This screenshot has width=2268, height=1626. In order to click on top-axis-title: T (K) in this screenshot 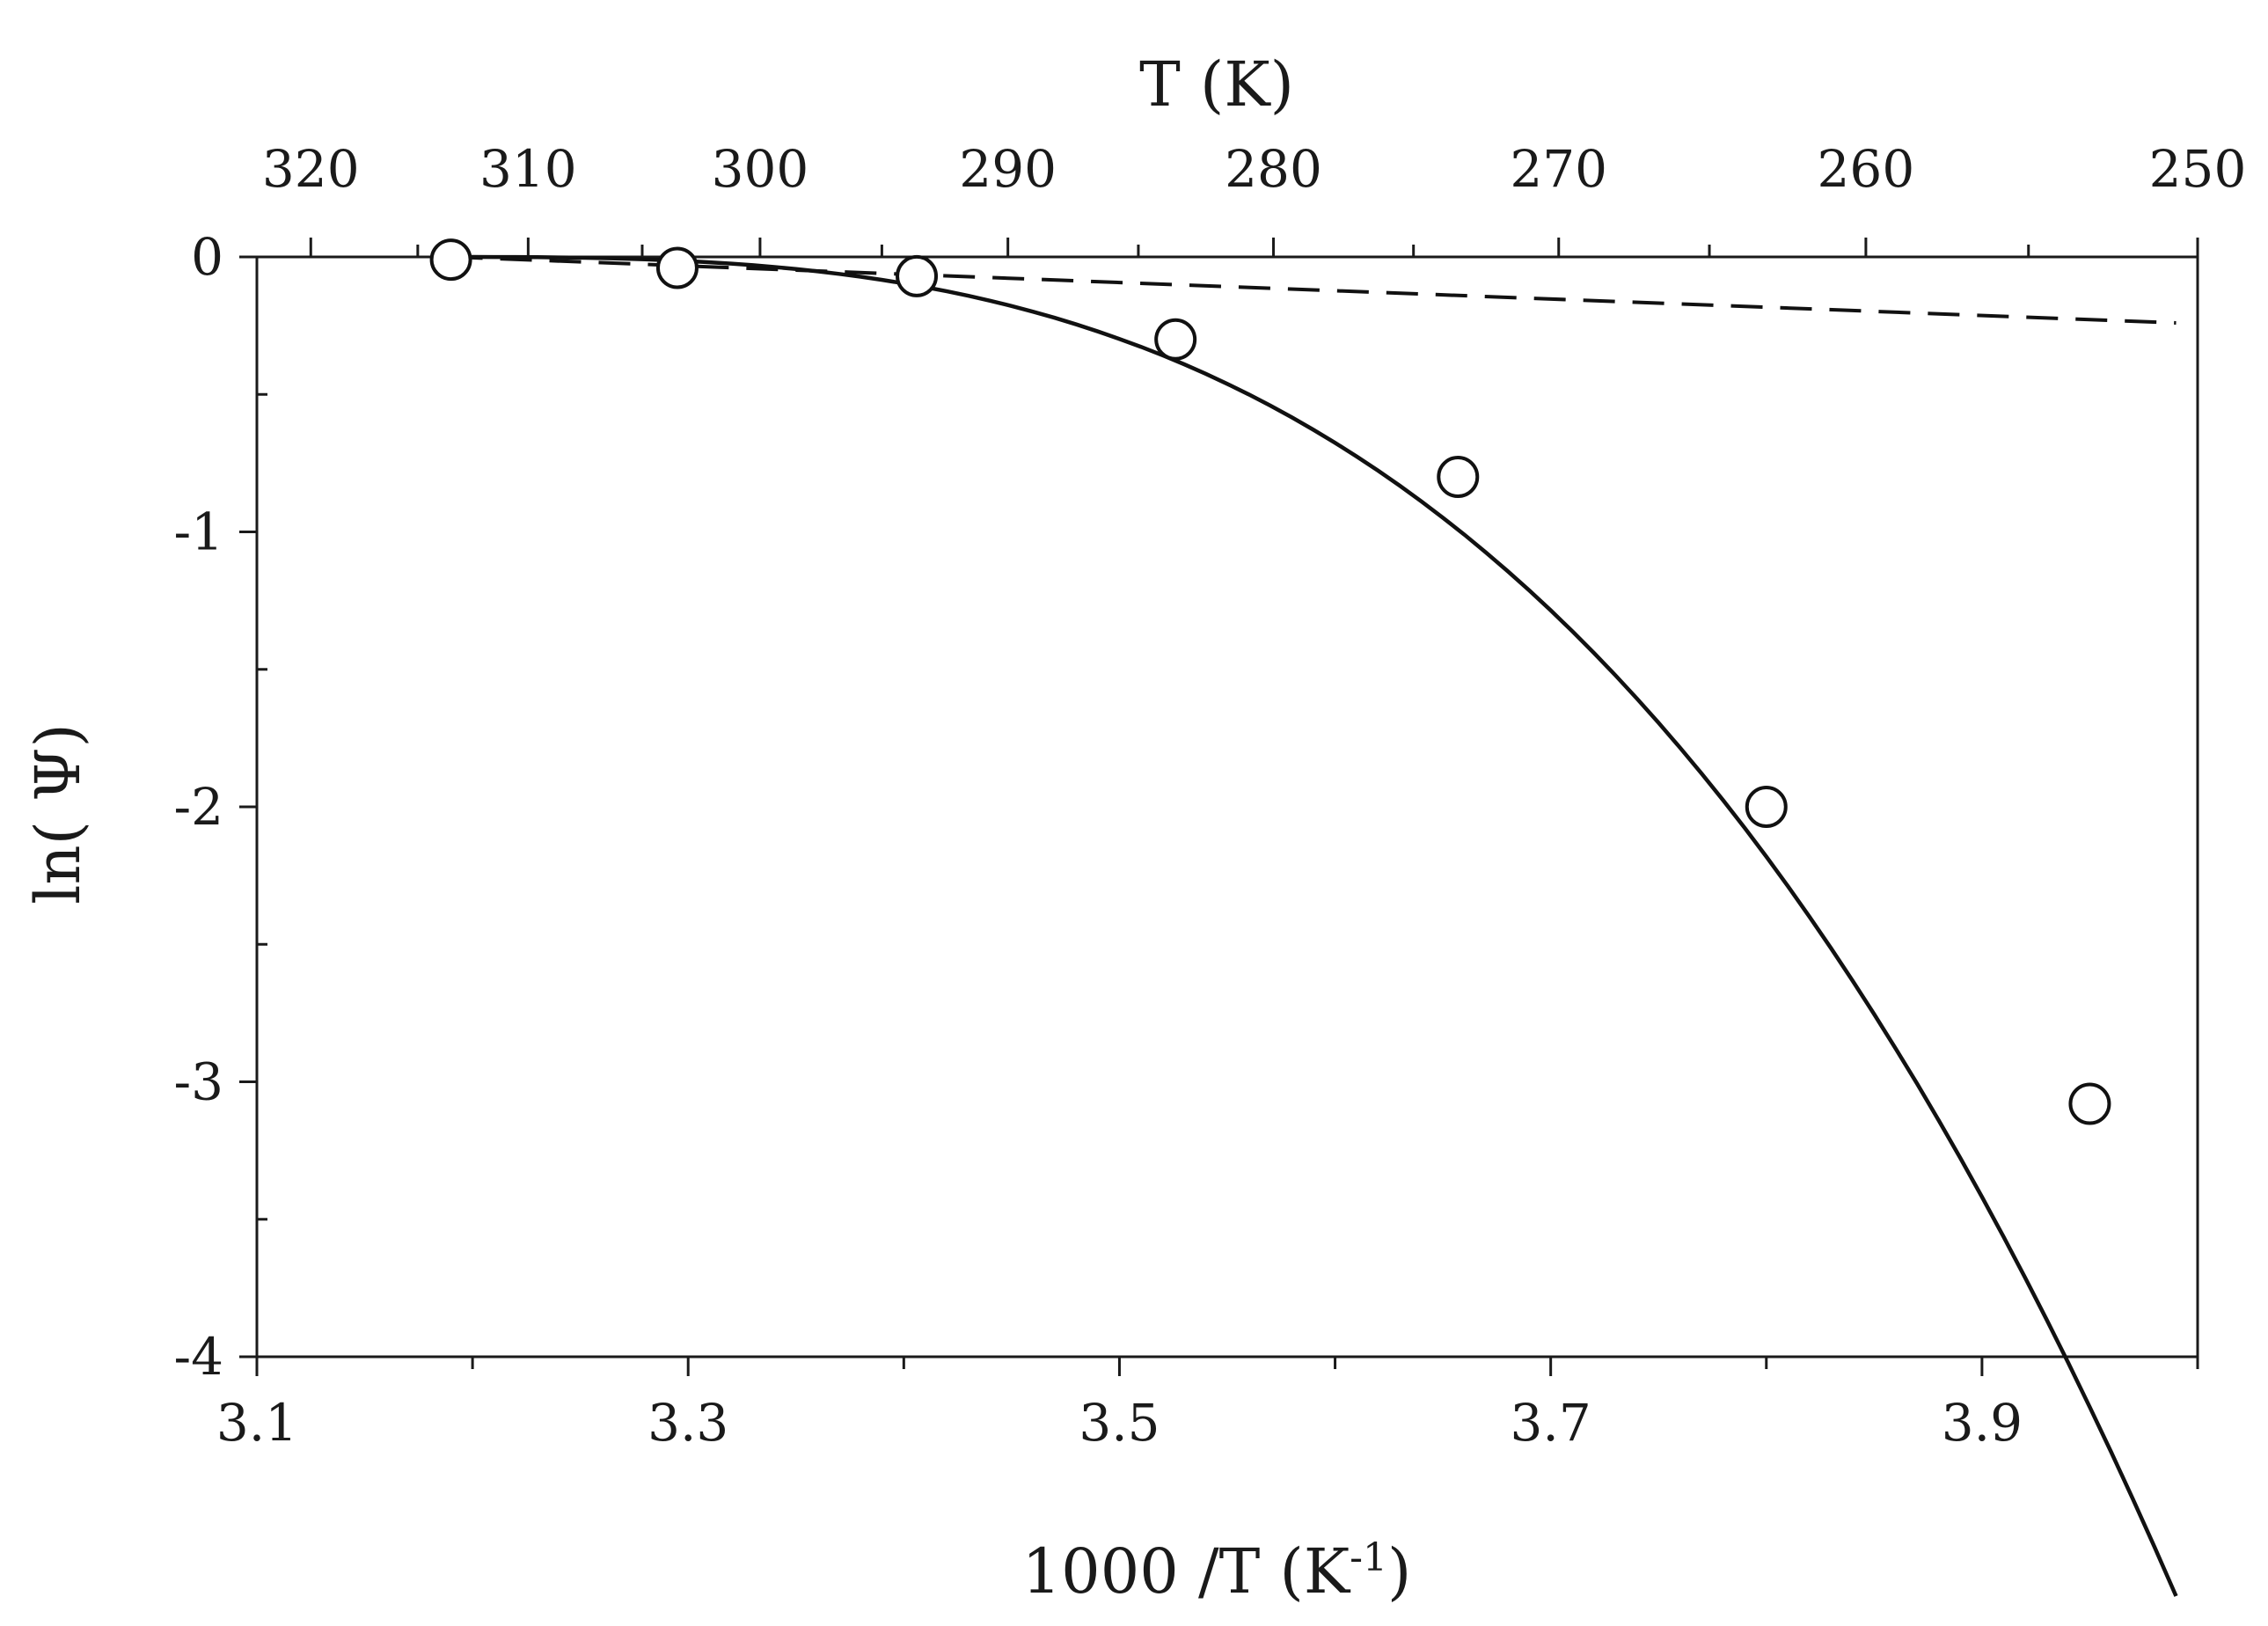, I will do `click(1216, 84)`.